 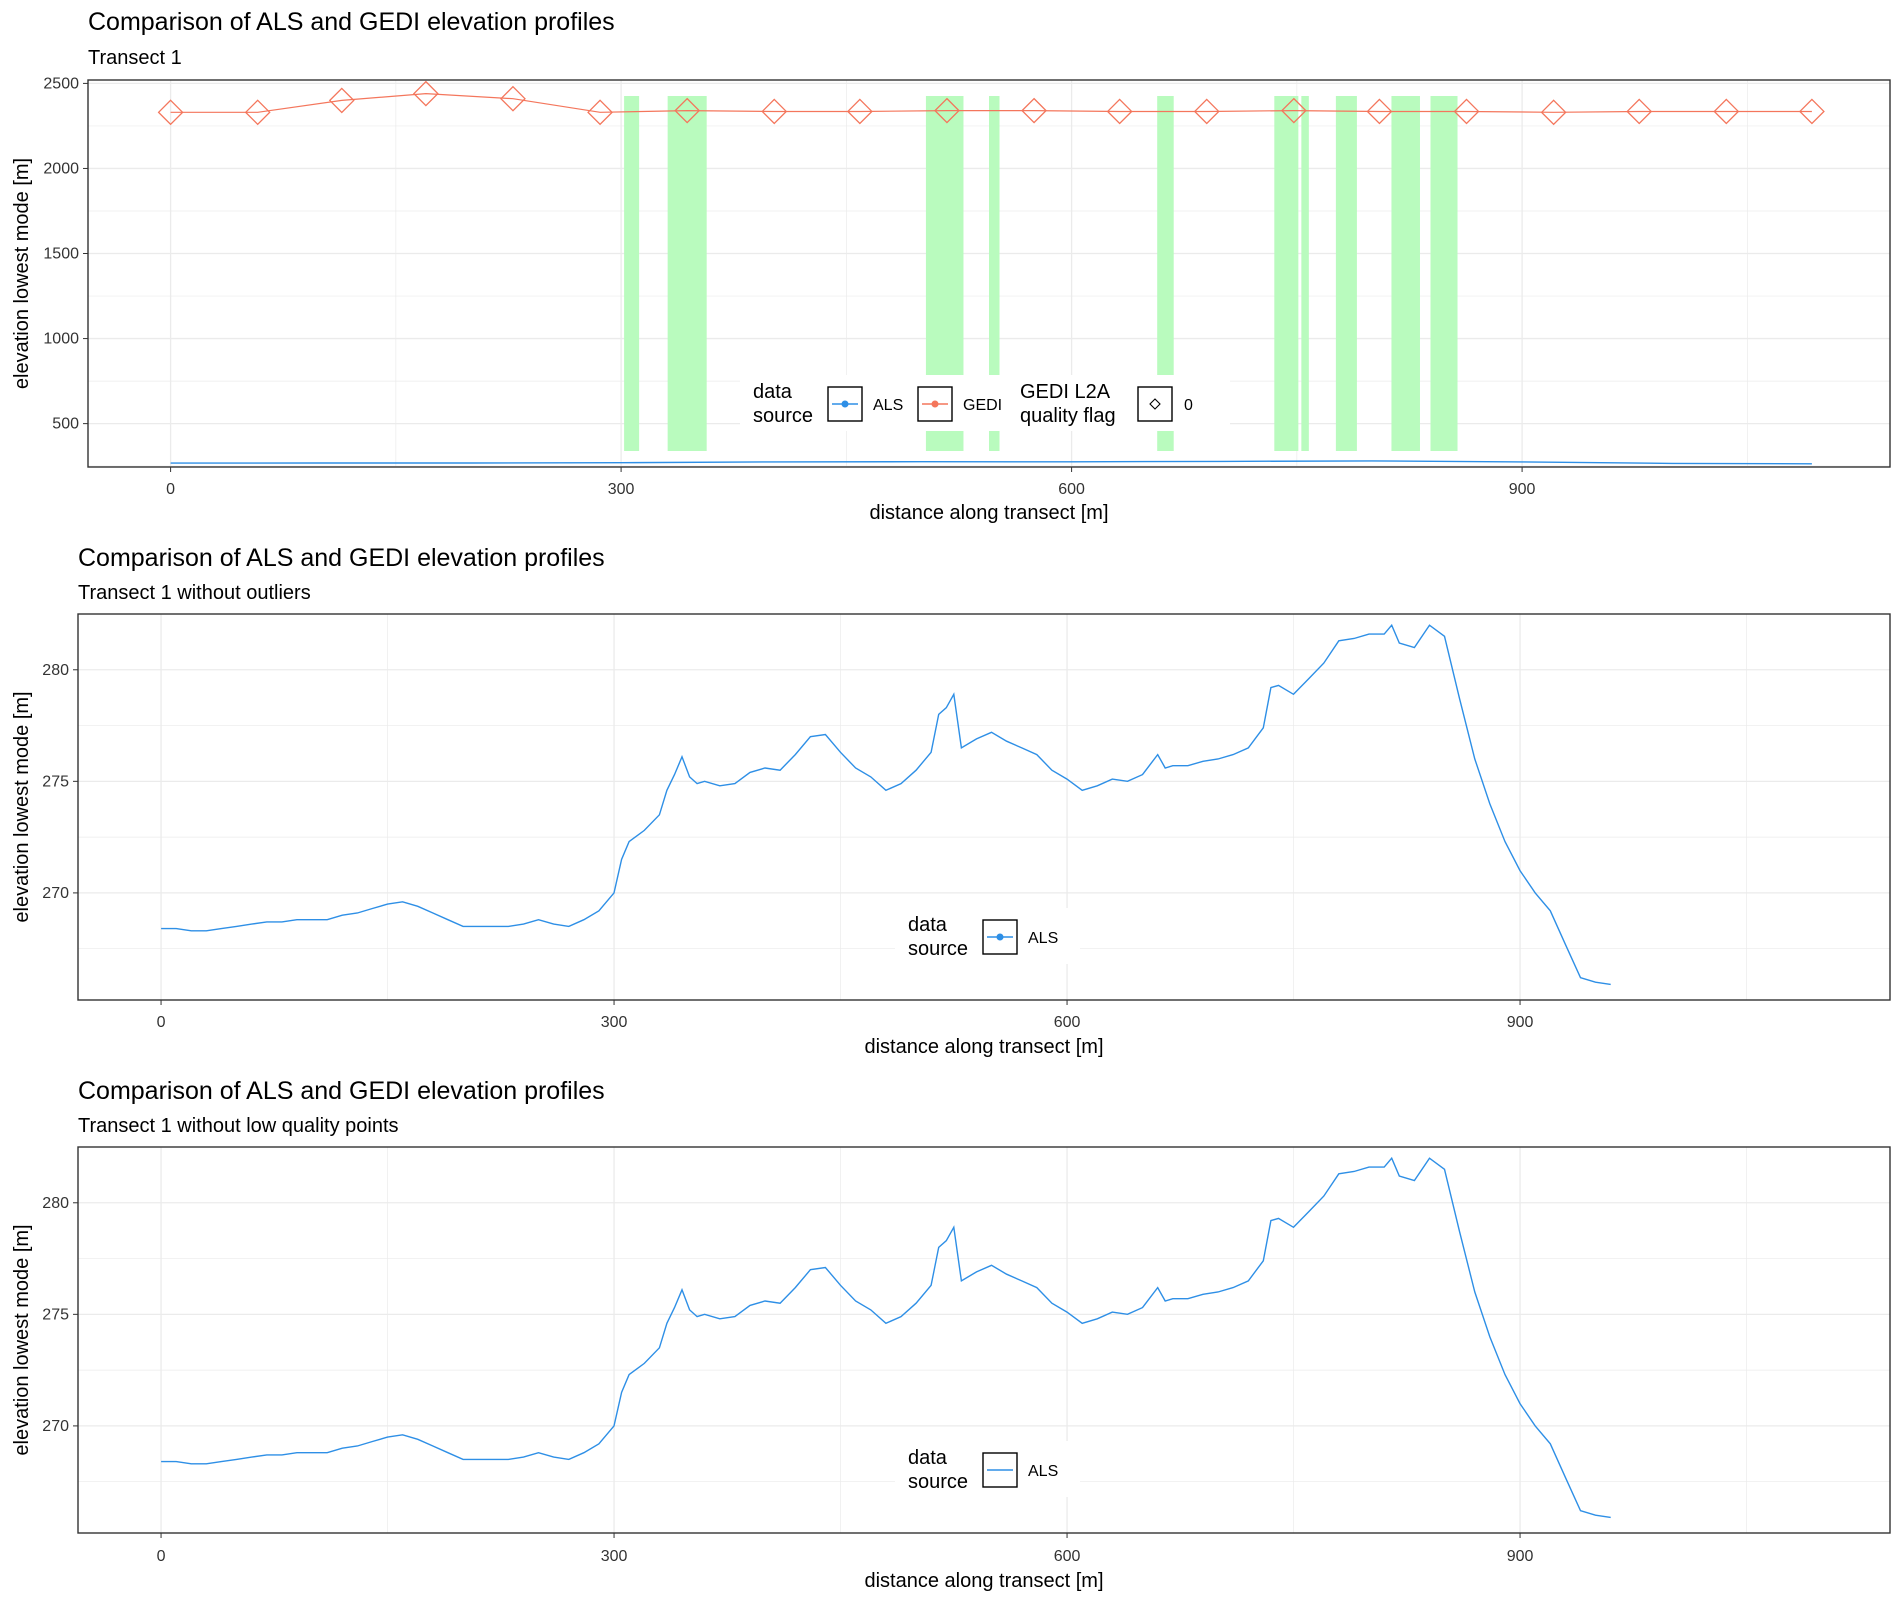 I want to click on legend-title-quality: quality flag, so click(x=1068, y=416).